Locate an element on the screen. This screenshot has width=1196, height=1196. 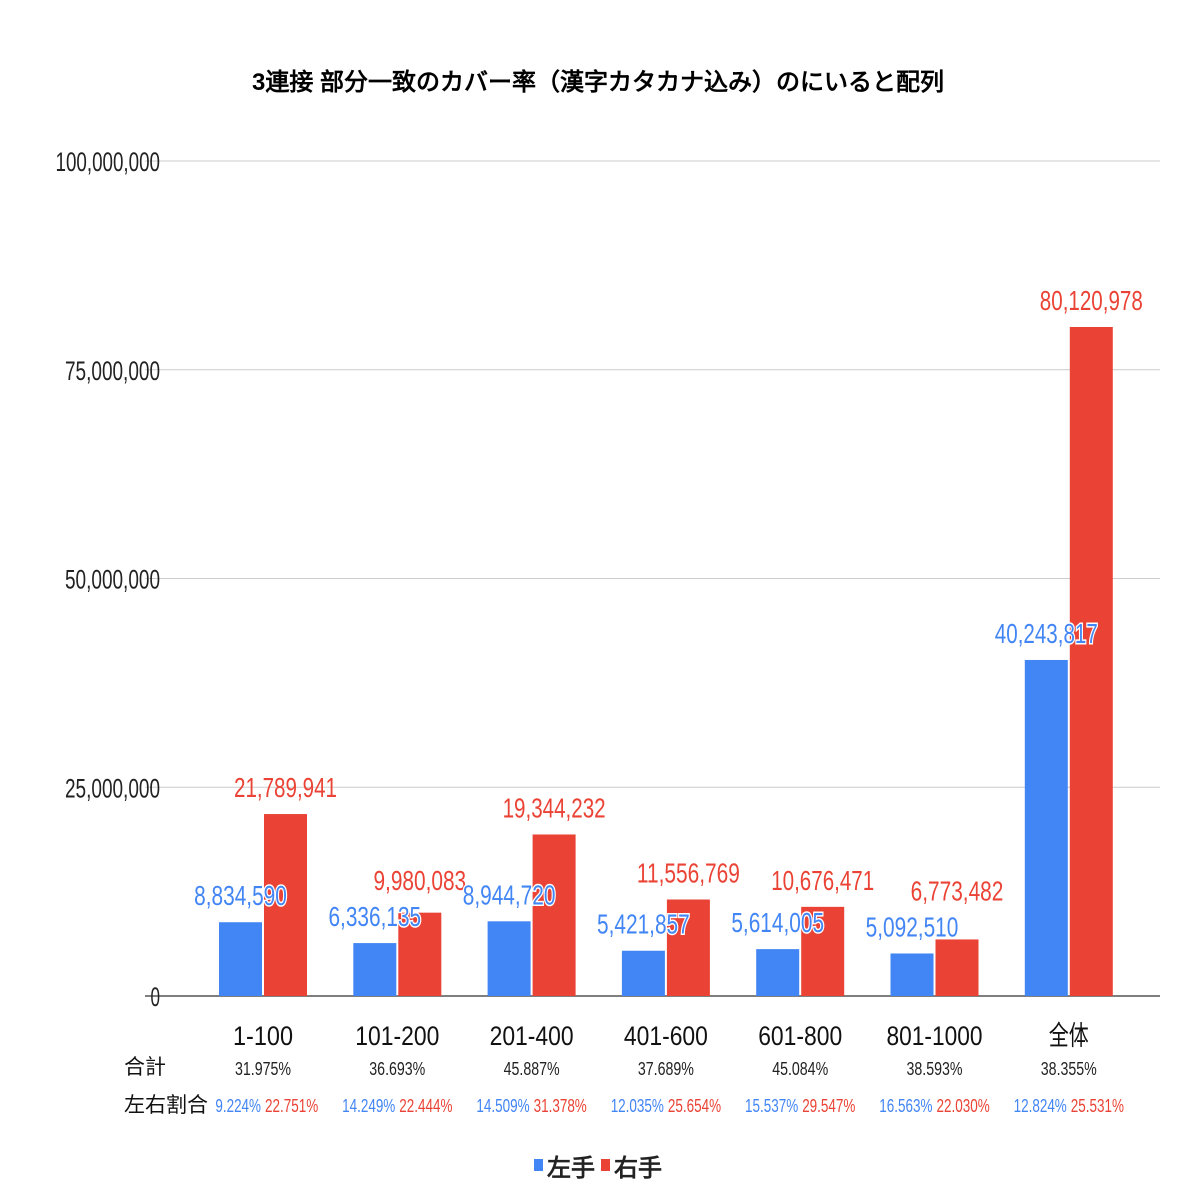
y-tick-label: 50,000,000 is located at coordinates (112, 580).